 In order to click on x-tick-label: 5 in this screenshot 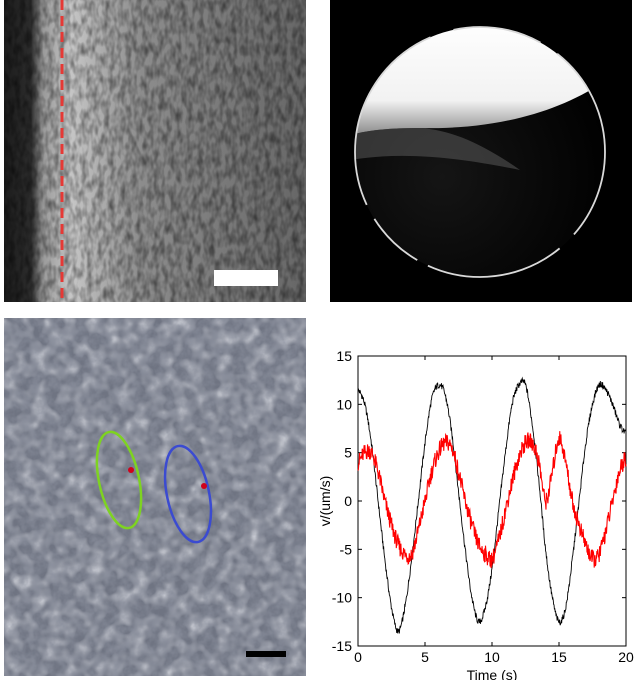, I will do `click(425, 657)`.